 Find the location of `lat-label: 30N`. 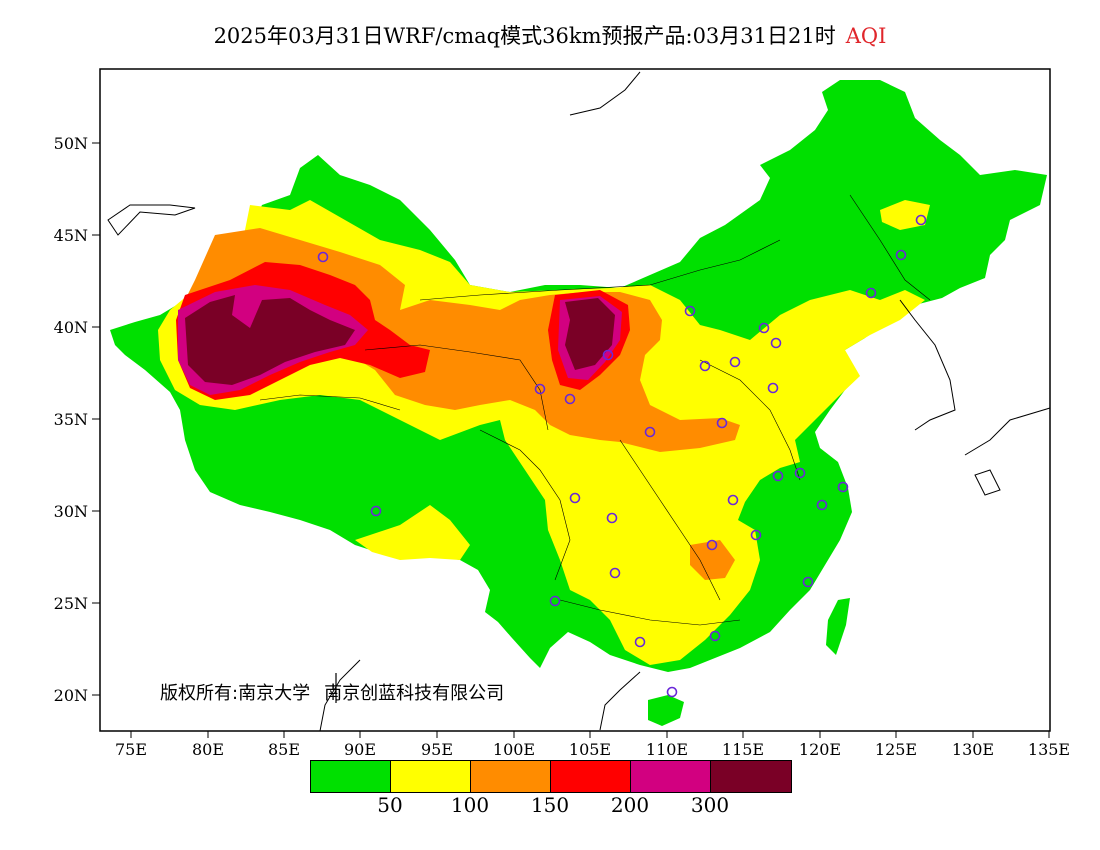

lat-label: 30N is located at coordinates (71, 511).